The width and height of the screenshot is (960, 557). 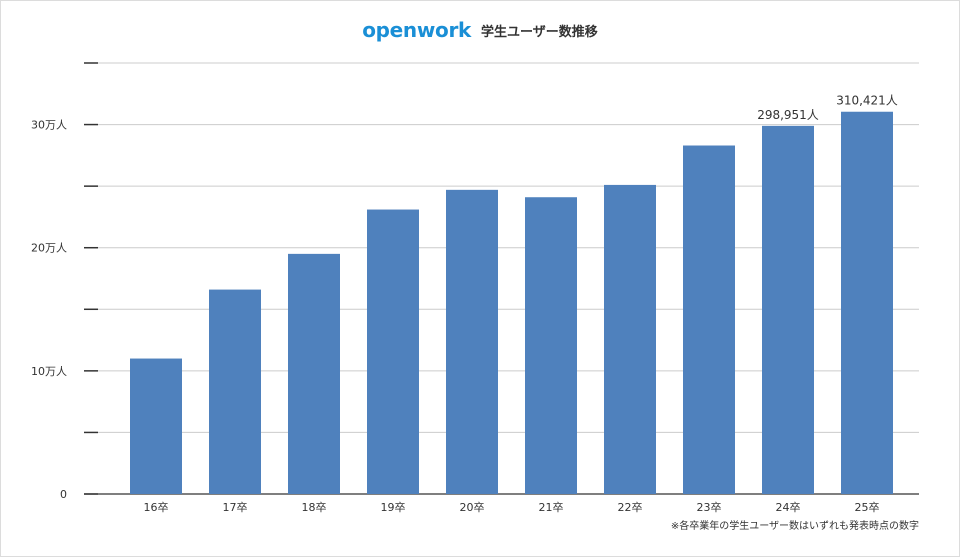 What do you see at coordinates (235, 391) in the screenshot?
I see `bar-17卒` at bounding box center [235, 391].